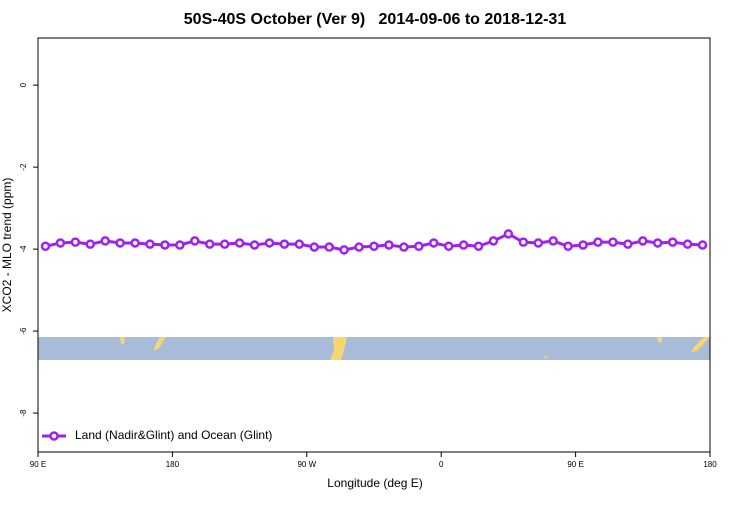 Image resolution: width=750 pixels, height=505 pixels. I want to click on y-tick-label: -4, so click(23, 249).